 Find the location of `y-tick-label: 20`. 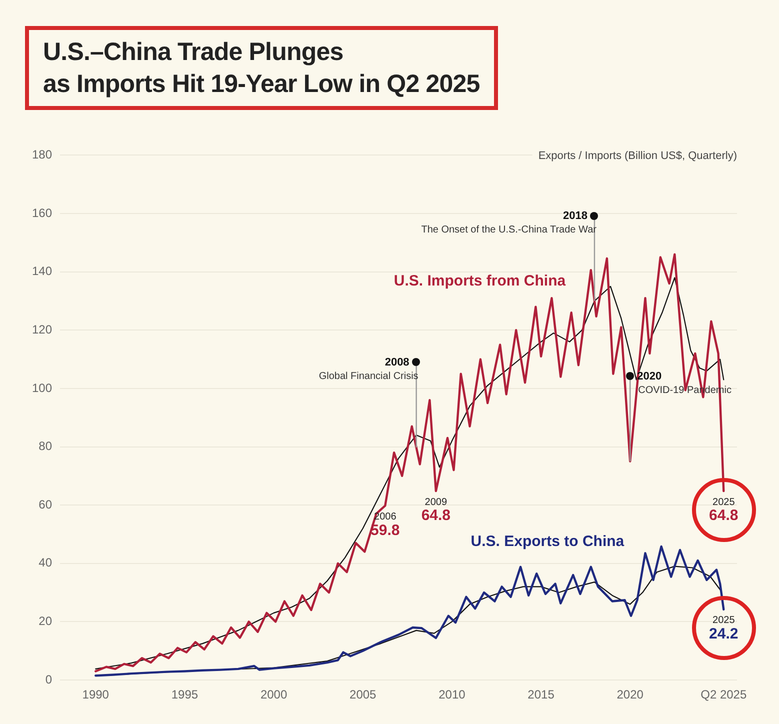

y-tick-label: 20 is located at coordinates (45, 621).